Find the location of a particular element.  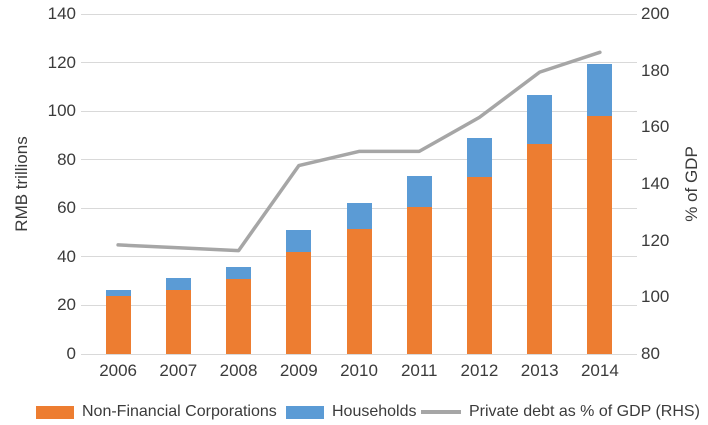

right-axis-tick-label: 200 is located at coordinates (655, 13).